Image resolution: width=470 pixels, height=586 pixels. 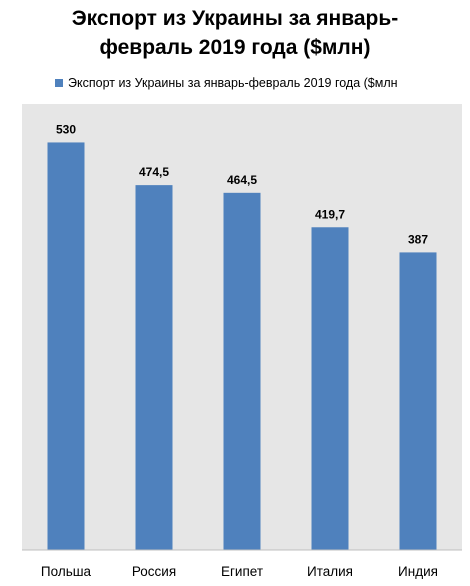 What do you see at coordinates (66, 129) in the screenshot?
I see `data-label: 530` at bounding box center [66, 129].